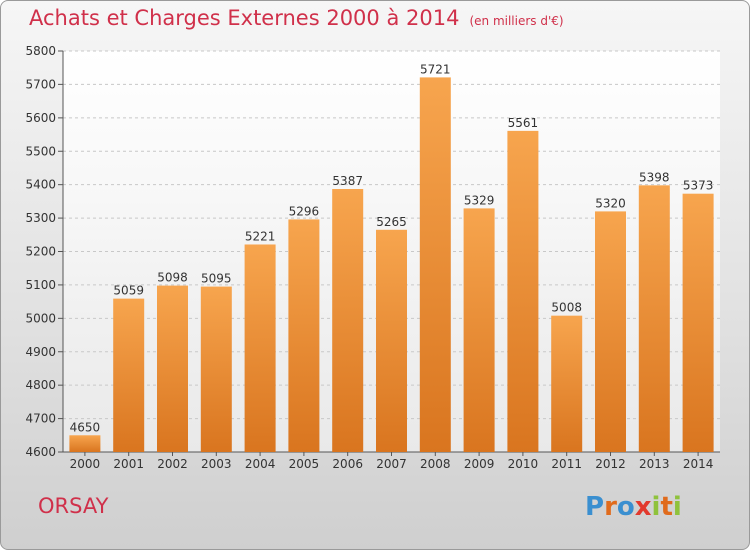  What do you see at coordinates (216, 464) in the screenshot?
I see `x-tick-label: 2003` at bounding box center [216, 464].